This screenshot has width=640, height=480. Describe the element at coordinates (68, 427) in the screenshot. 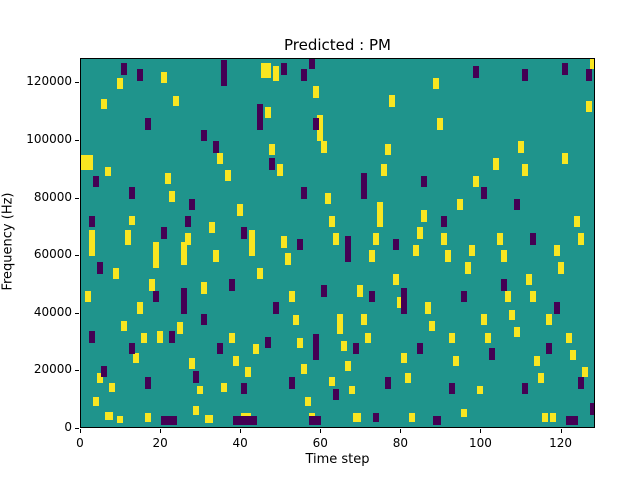

I see `y-tick-label: 0` at that location.